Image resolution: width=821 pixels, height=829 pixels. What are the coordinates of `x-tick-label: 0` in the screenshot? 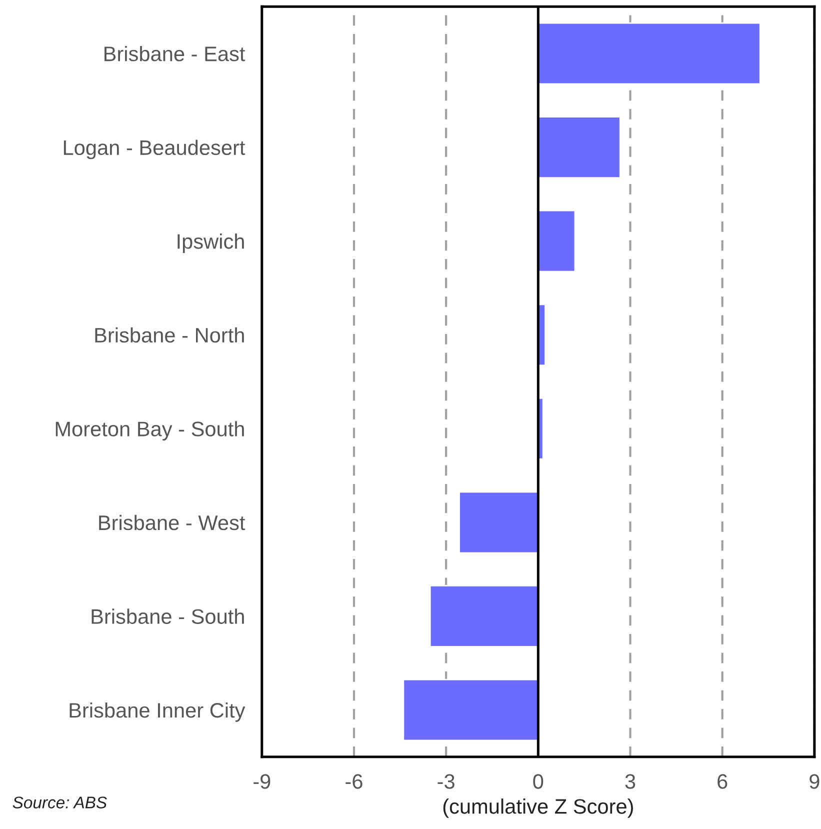 It's located at (538, 781).